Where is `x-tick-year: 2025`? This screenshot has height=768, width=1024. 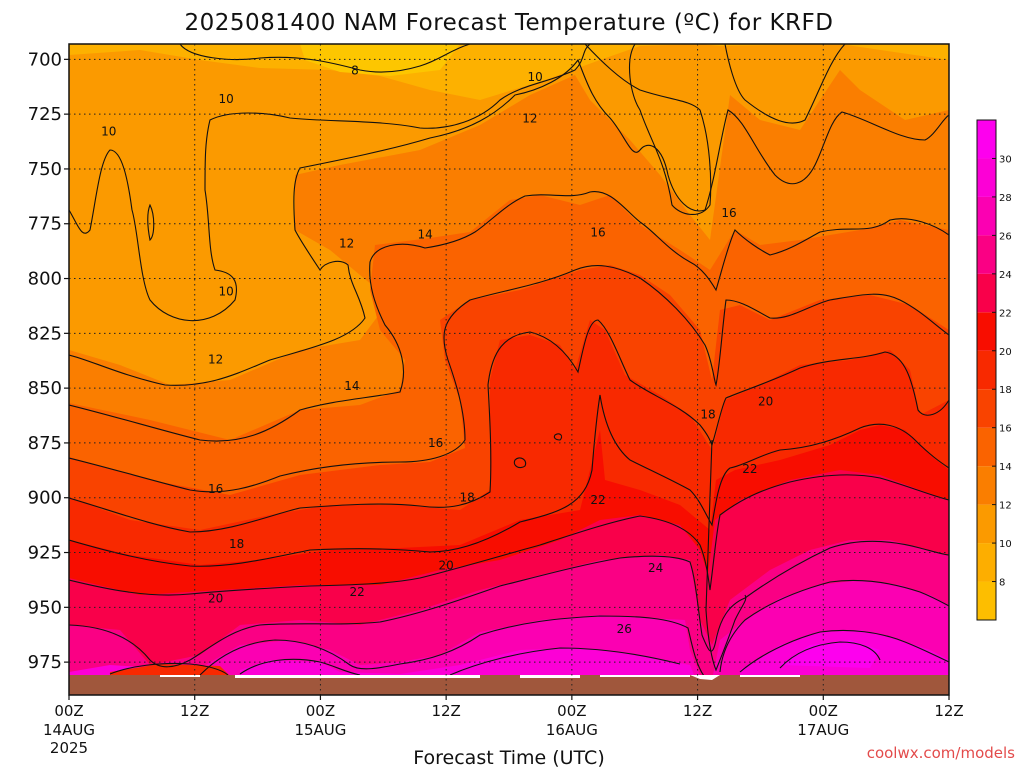 x-tick-year: 2025 is located at coordinates (69, 748).